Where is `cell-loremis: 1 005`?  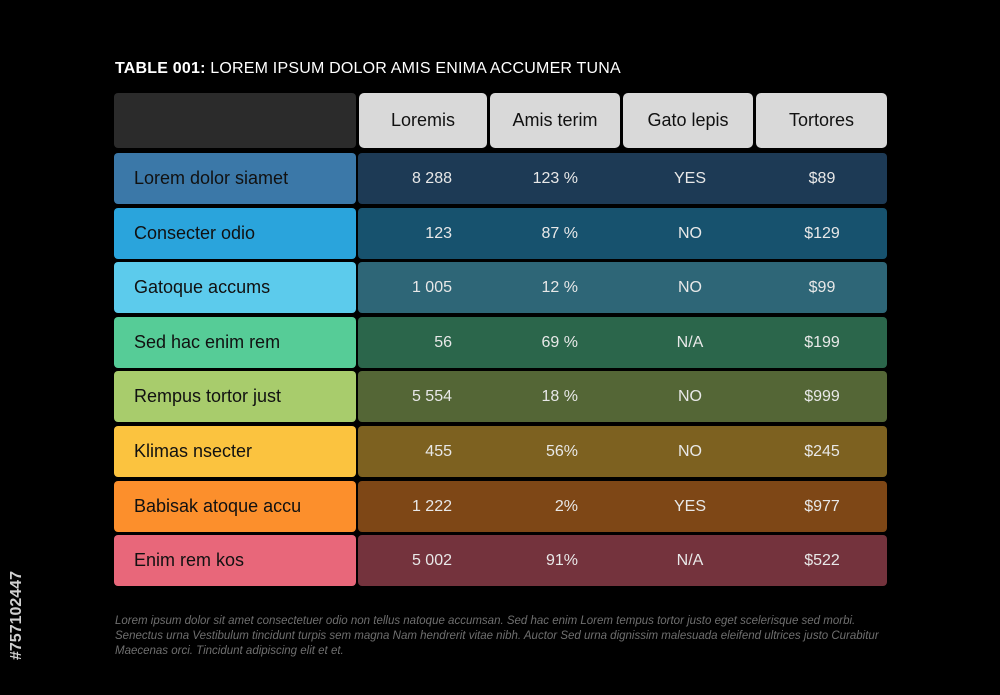 cell-loremis: 1 005 is located at coordinates (431, 287).